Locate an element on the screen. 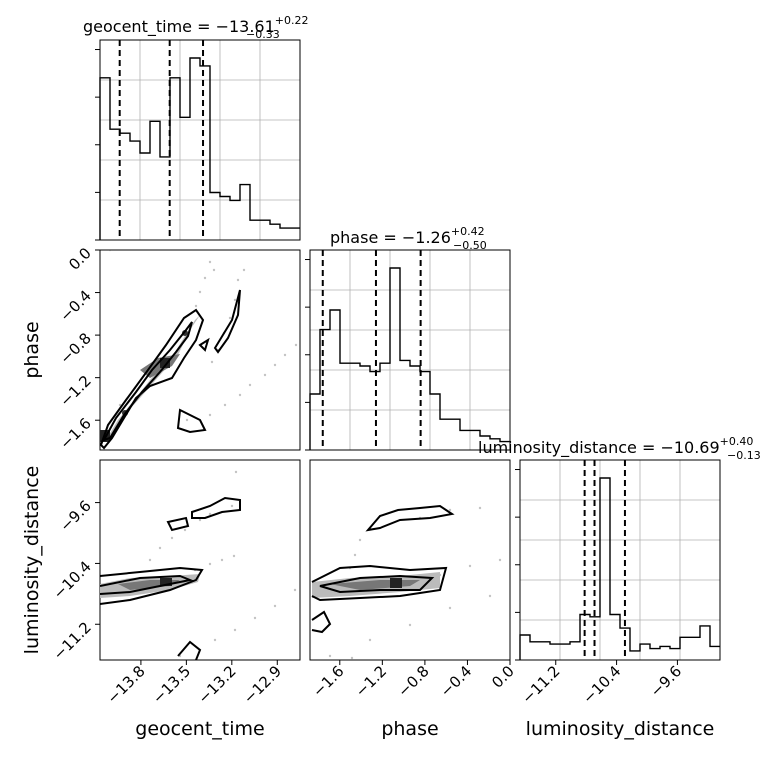  xlabel-luminosity-distance: luminosity_distance is located at coordinates (620, 729).